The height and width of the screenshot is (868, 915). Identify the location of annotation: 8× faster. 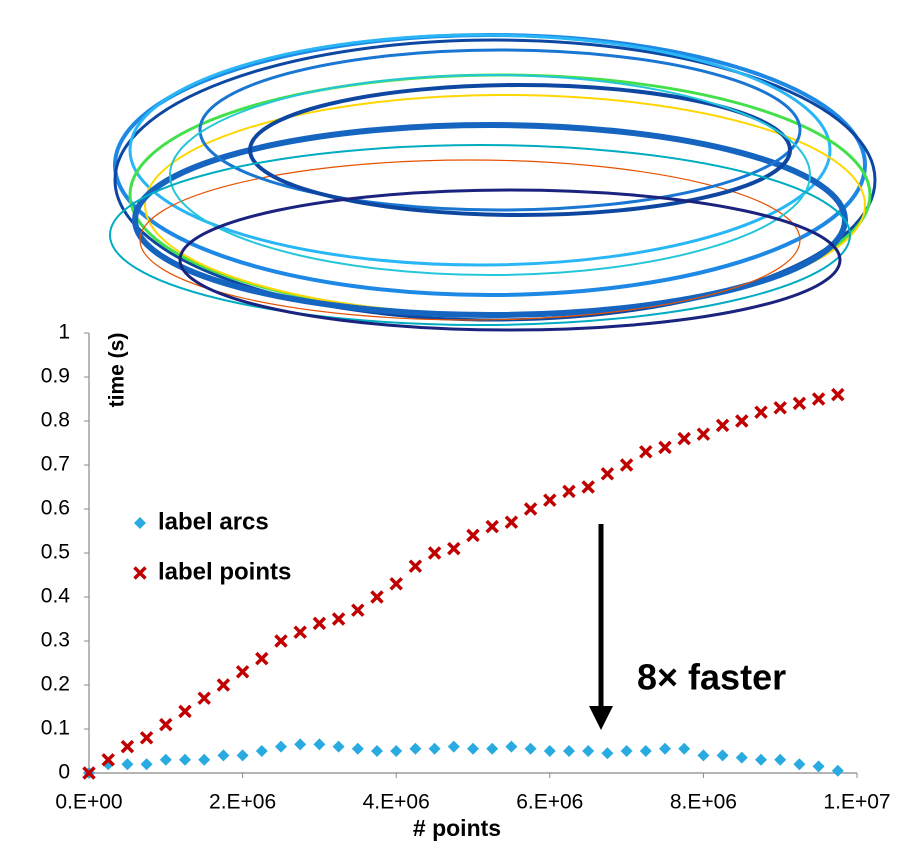
(711, 677).